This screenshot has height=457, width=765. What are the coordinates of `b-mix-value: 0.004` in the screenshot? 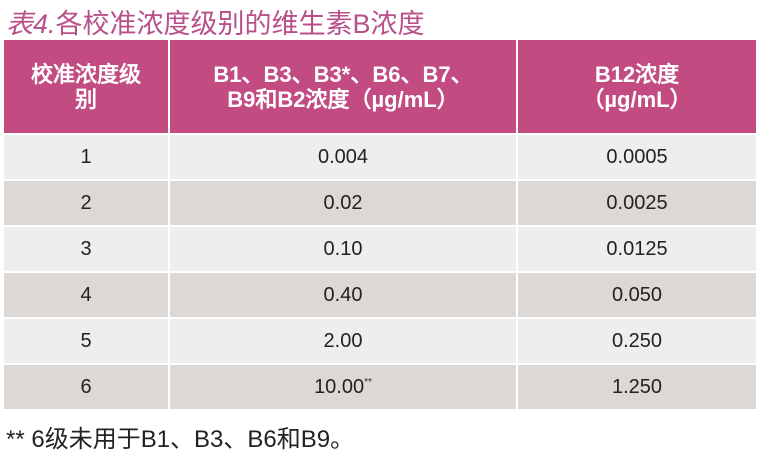 It's located at (343, 156).